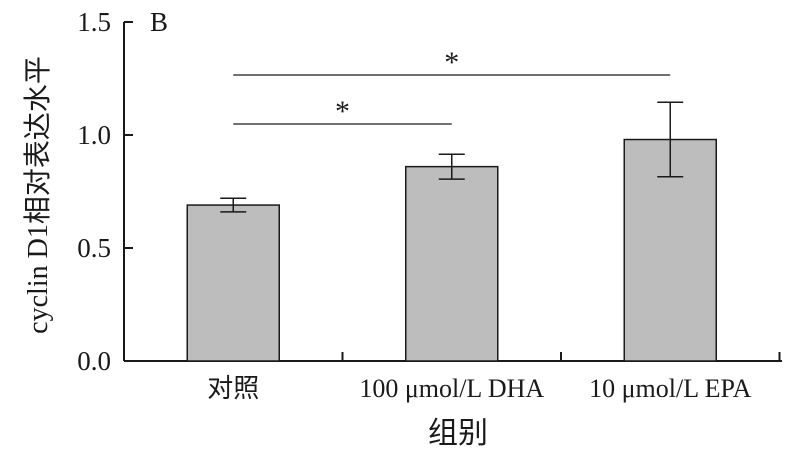 This screenshot has width=792, height=452. I want to click on category-label-0: 对照, so click(233, 388).